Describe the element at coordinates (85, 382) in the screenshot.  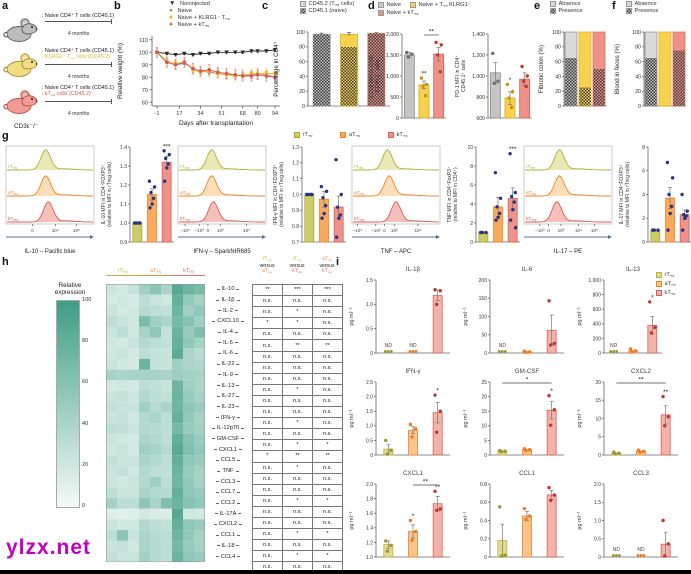
I see `scale-tick-label: 60` at that location.